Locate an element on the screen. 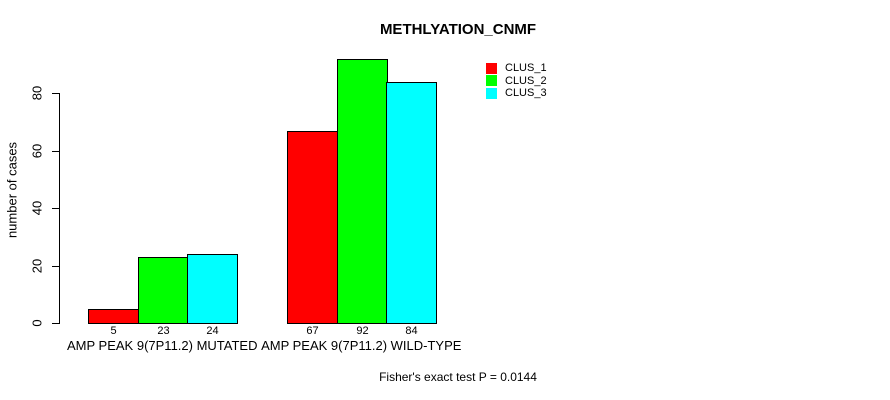  y-axis-tick-label: 0 is located at coordinates (37, 323).